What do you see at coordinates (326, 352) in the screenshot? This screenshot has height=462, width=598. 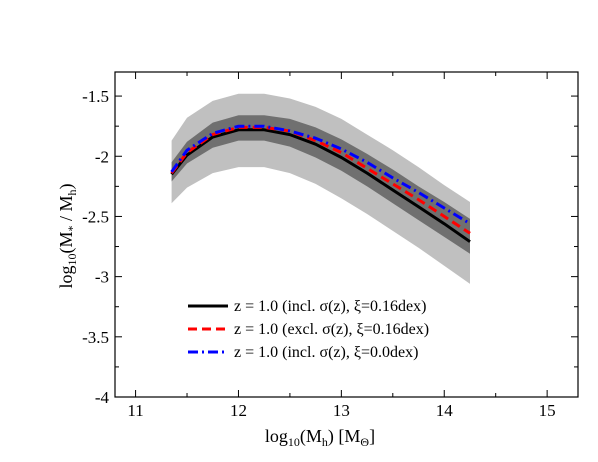 I see `legend-label-2: z = 1.0 (incl. σ(z), ξ=0.0dex)` at bounding box center [326, 352].